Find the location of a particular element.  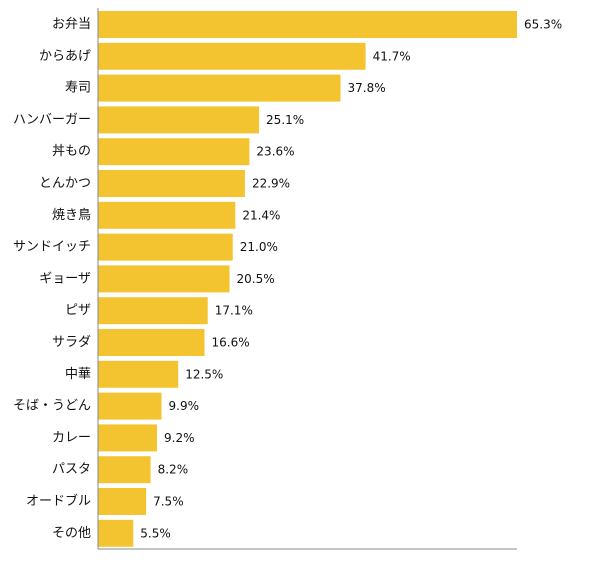

category-label-12: そば・うどん is located at coordinates (52, 406).